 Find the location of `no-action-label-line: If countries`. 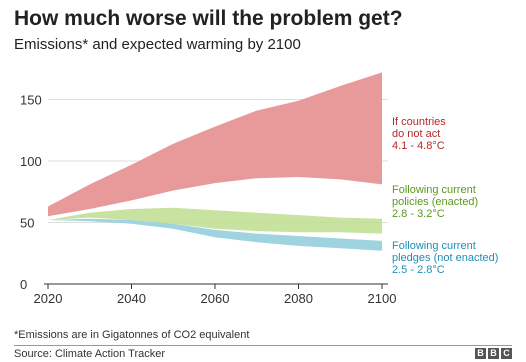

no-action-label-line: If countries is located at coordinates (419, 122).